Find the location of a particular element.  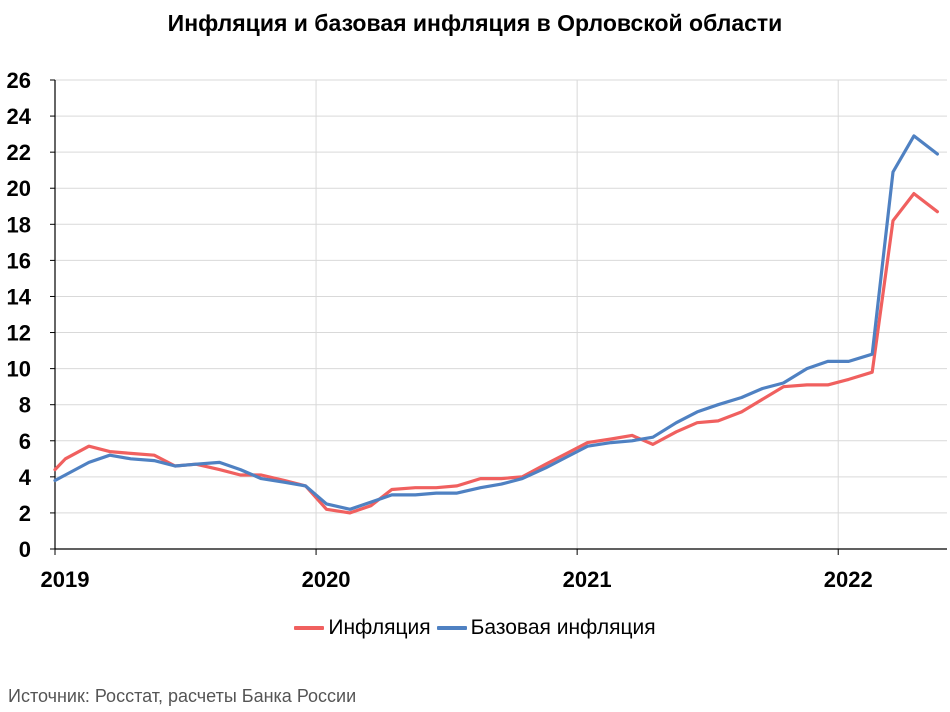

y-tick-label: 2 is located at coordinates (25, 513).